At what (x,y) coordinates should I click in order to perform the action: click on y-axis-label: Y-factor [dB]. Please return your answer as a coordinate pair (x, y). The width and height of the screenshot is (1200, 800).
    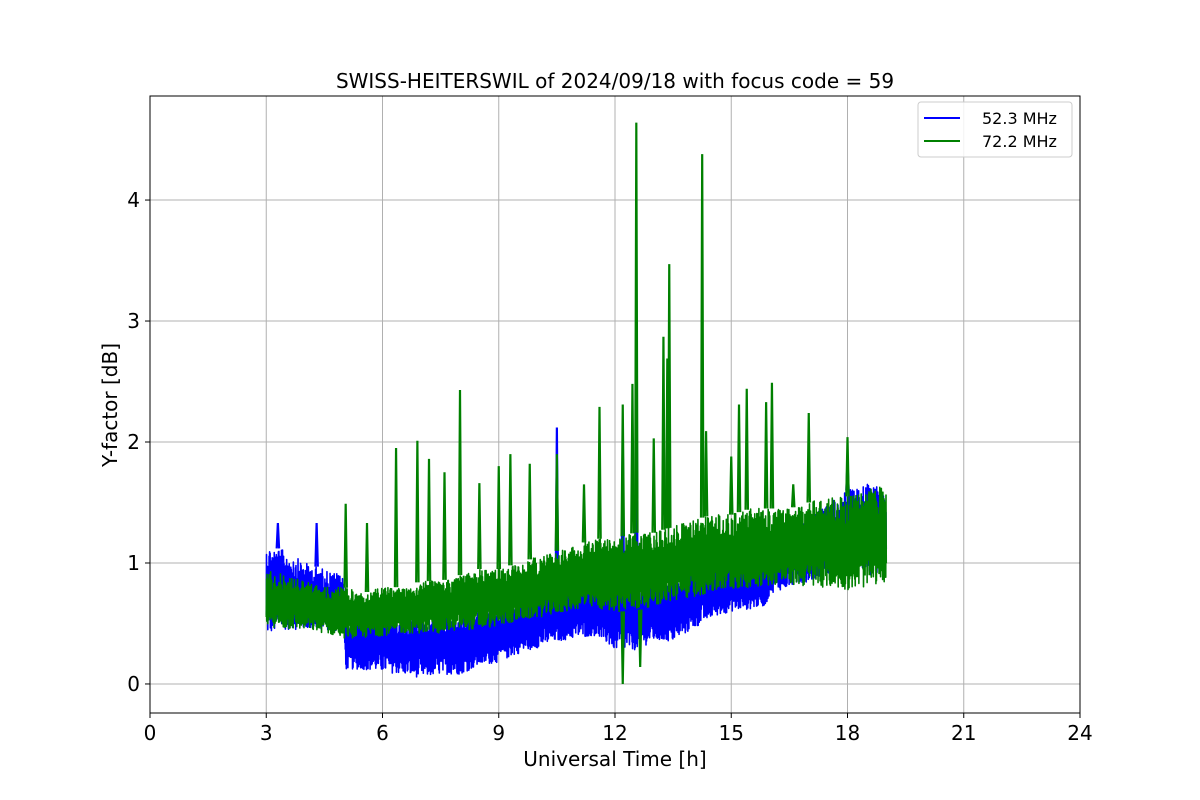
    Looking at the image, I should click on (110, 405).